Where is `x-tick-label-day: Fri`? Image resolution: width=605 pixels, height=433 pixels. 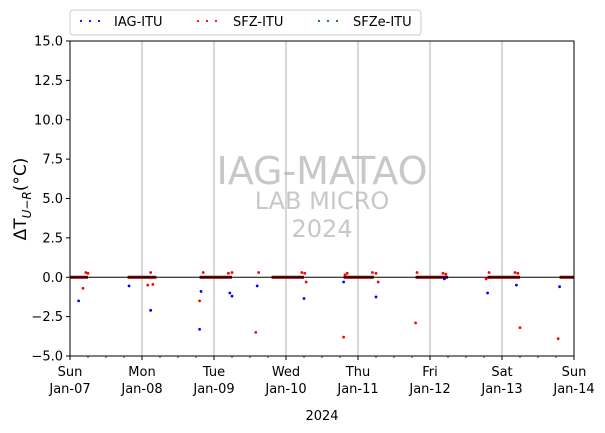 x-tick-label-day: Fri is located at coordinates (430, 372).